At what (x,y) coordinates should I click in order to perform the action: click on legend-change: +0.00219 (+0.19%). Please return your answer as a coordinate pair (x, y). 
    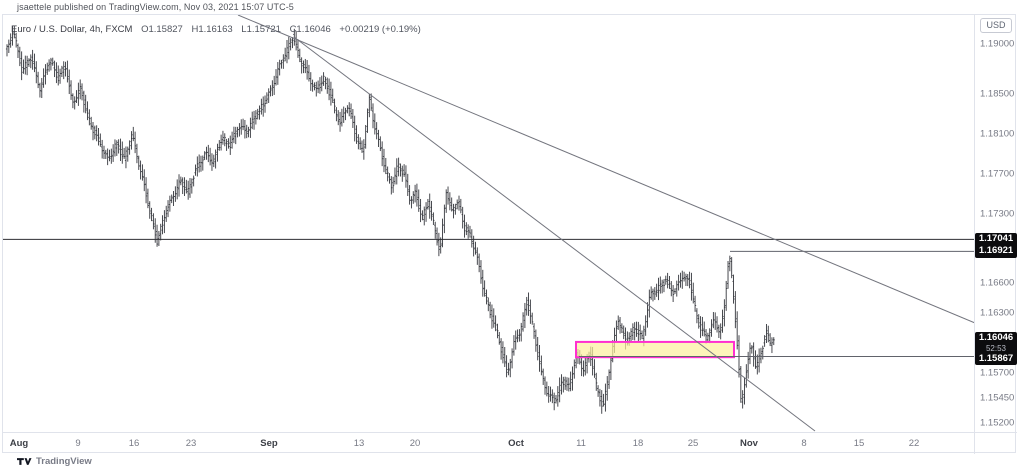
    Looking at the image, I should click on (380, 29).